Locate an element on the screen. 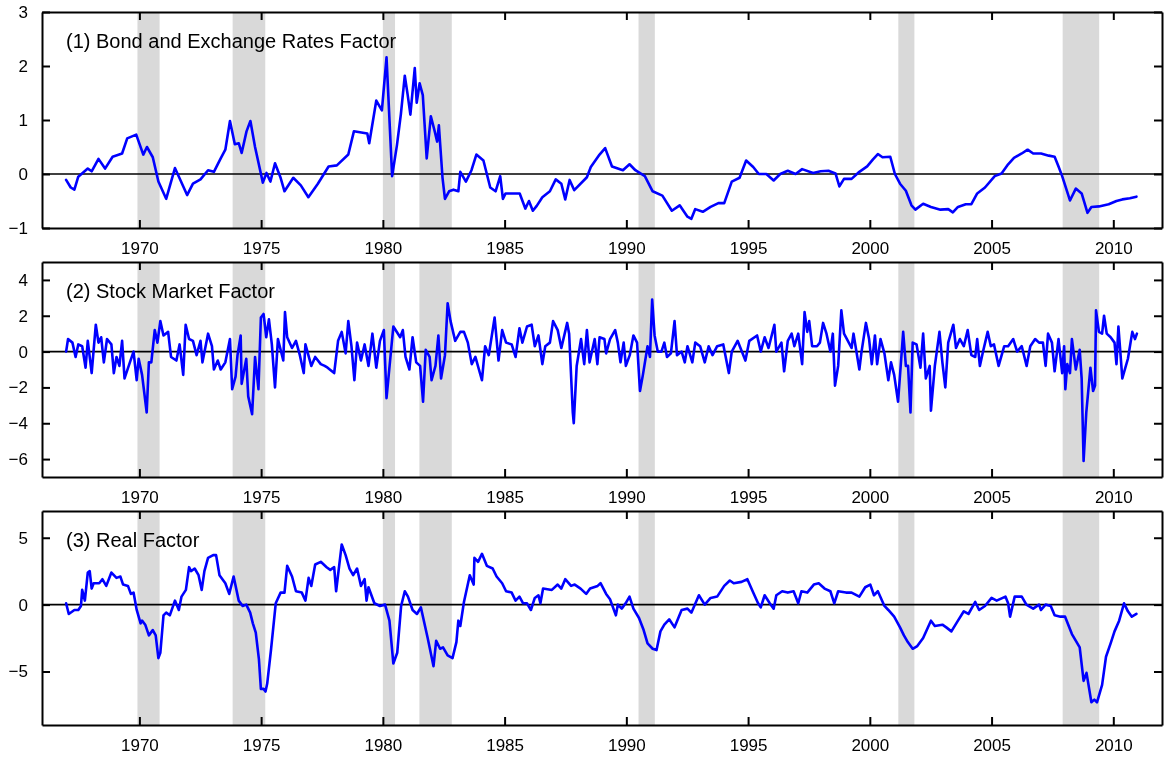 The width and height of the screenshot is (1166, 761). y-tick-label: 3 is located at coordinates (23, 12).